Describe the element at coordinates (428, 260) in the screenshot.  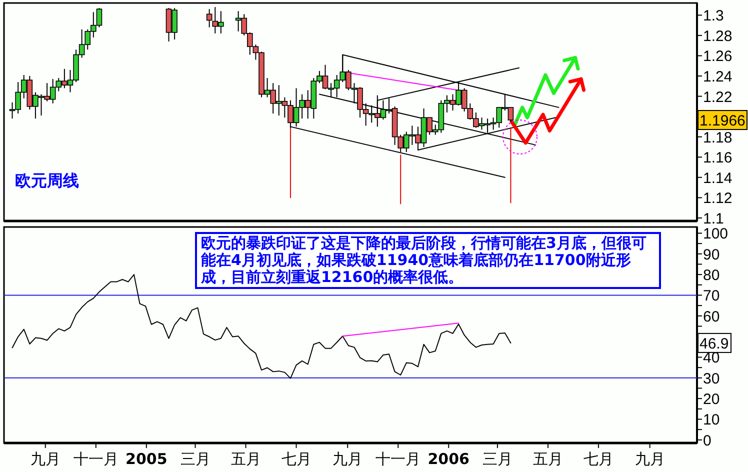
I see `annotation: 欧元的暴跌印证了这是下降的最后阶段，行情可能在3月底，但很可能在4月初见底，如果跌破11940意味着底部仍在11700附近形成，目前立刻重返12160的概率很低。` at that location.